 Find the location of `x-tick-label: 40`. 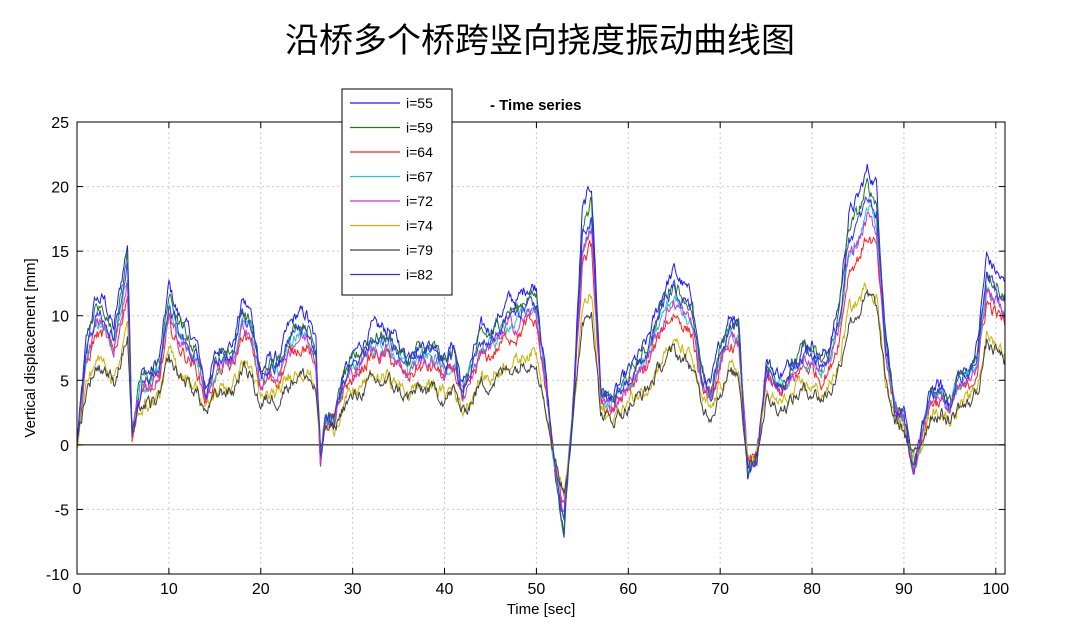

x-tick-label: 40 is located at coordinates (445, 589).